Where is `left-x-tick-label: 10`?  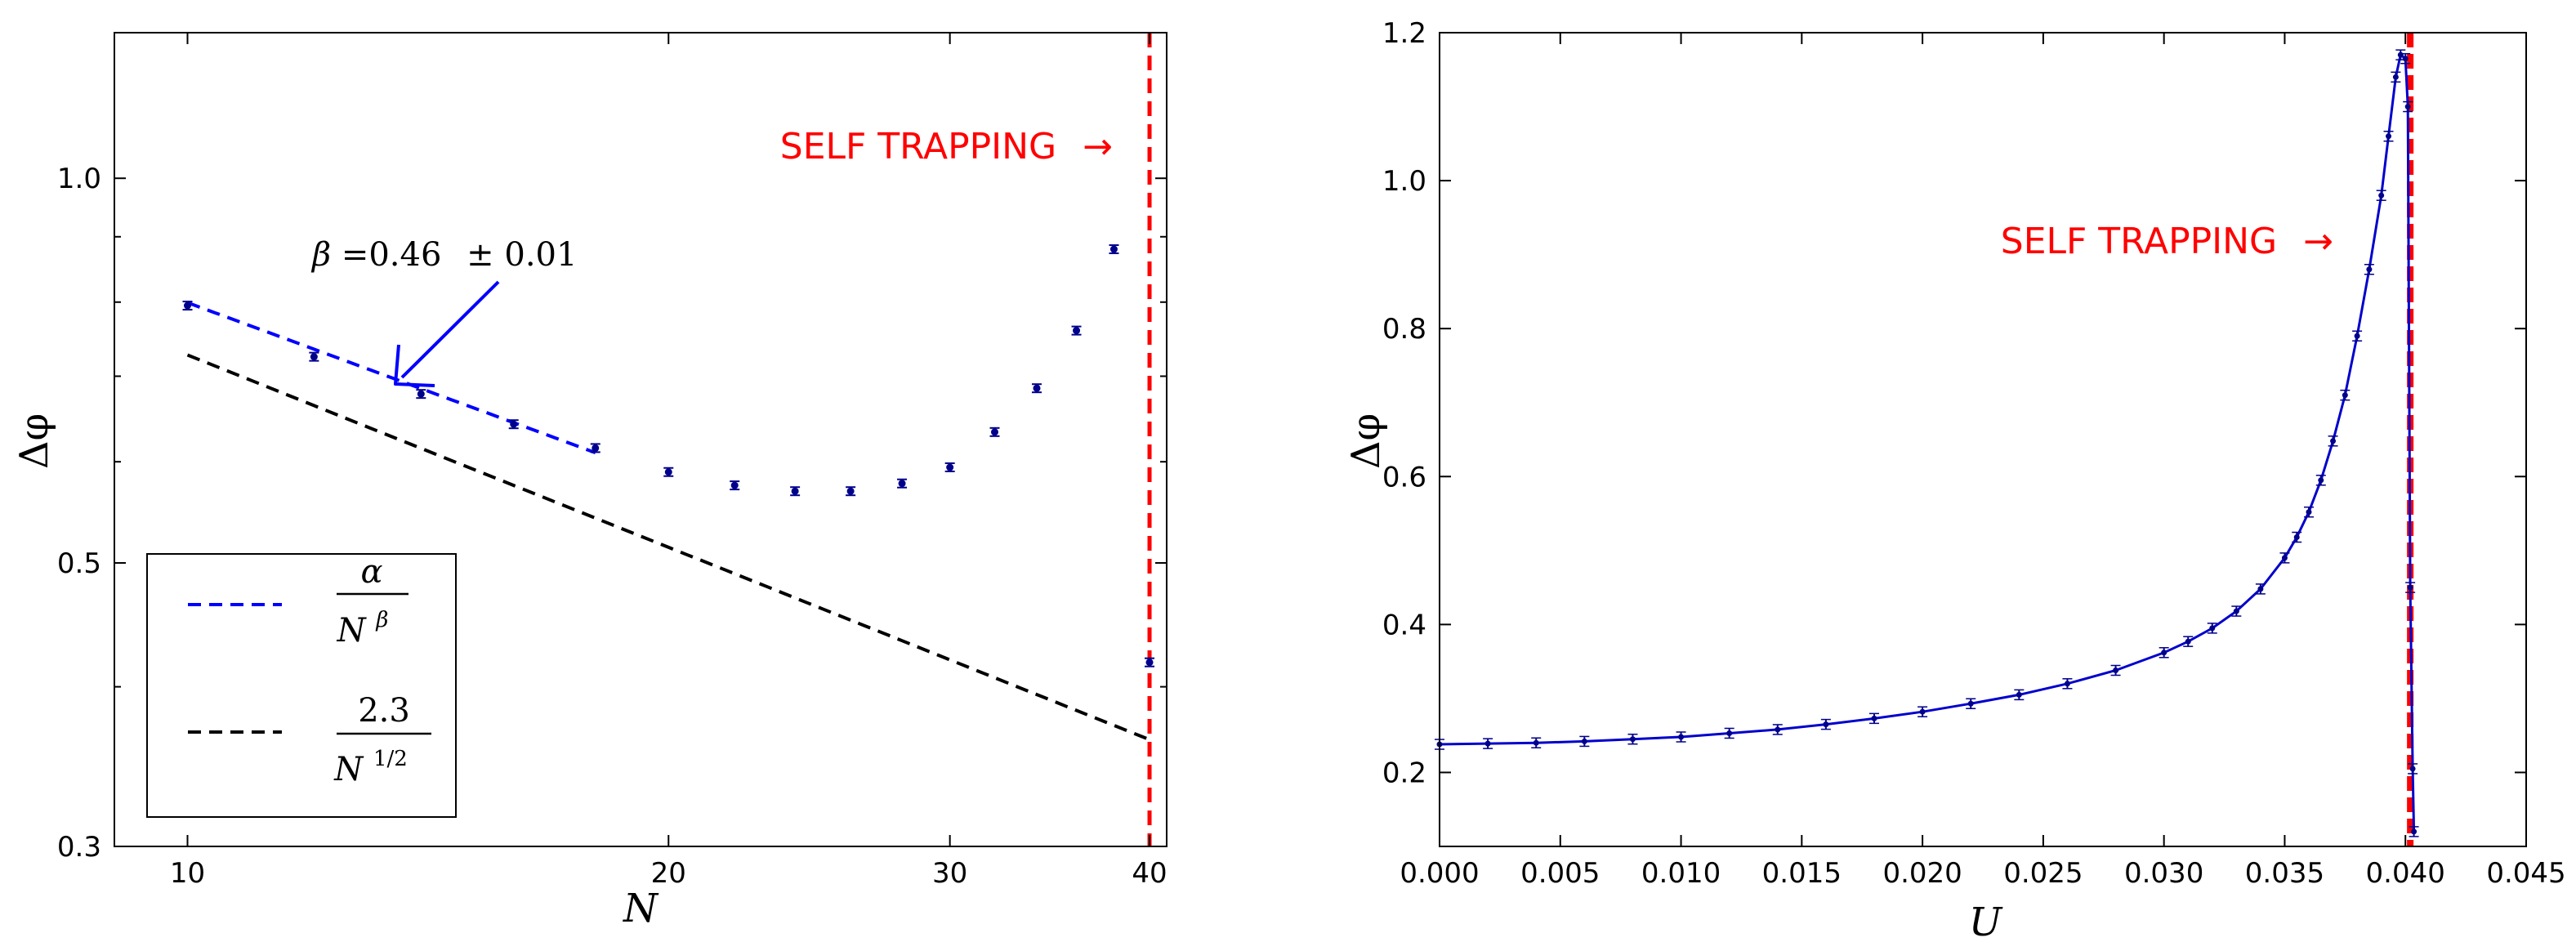 left-x-tick-label: 10 is located at coordinates (187, 873).